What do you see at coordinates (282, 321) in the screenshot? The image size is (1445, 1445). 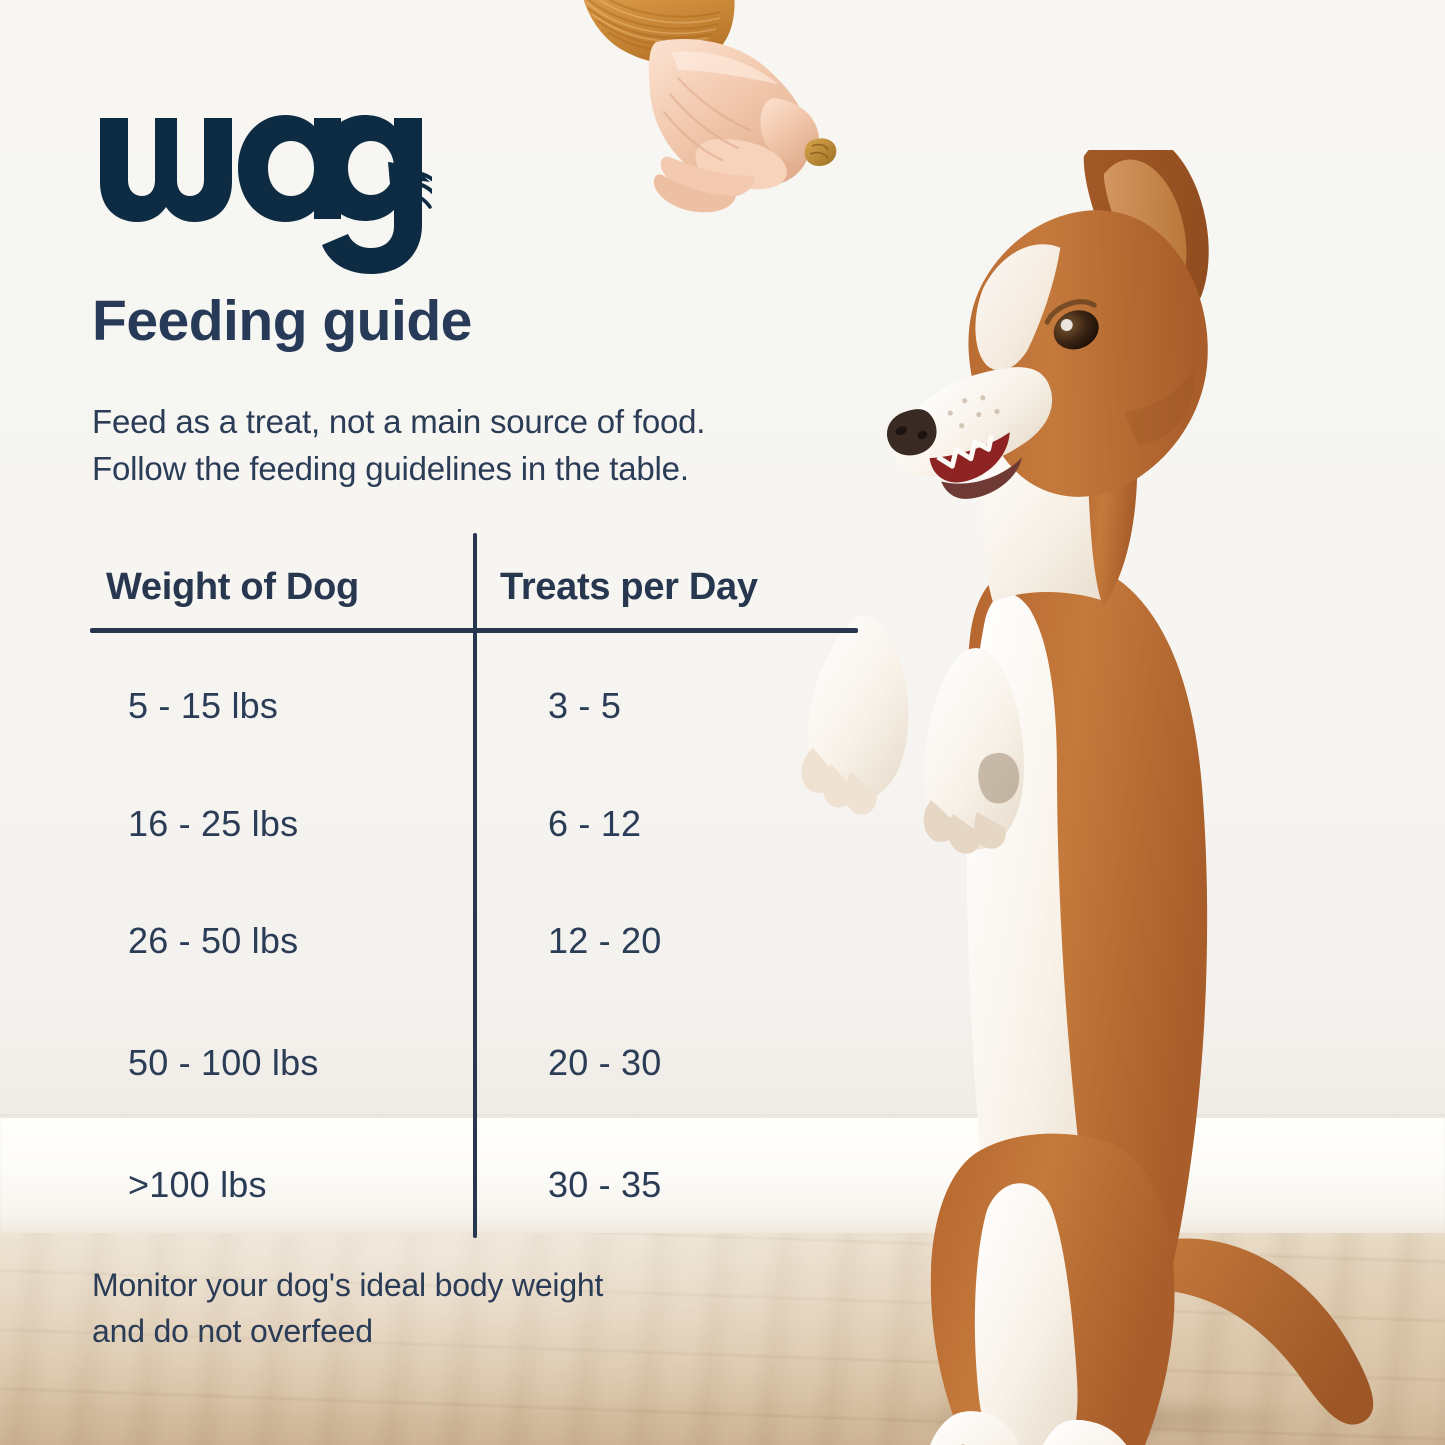 I see `page-title: Feeding guide` at bounding box center [282, 321].